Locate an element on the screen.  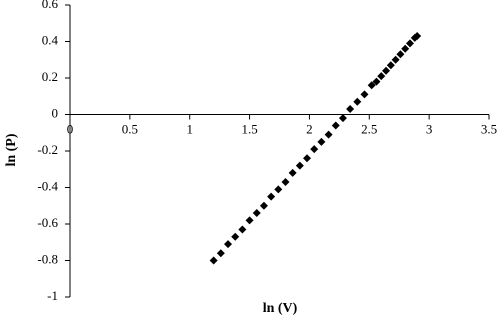
x-tick-label: 1.5 is located at coordinates (249, 128).